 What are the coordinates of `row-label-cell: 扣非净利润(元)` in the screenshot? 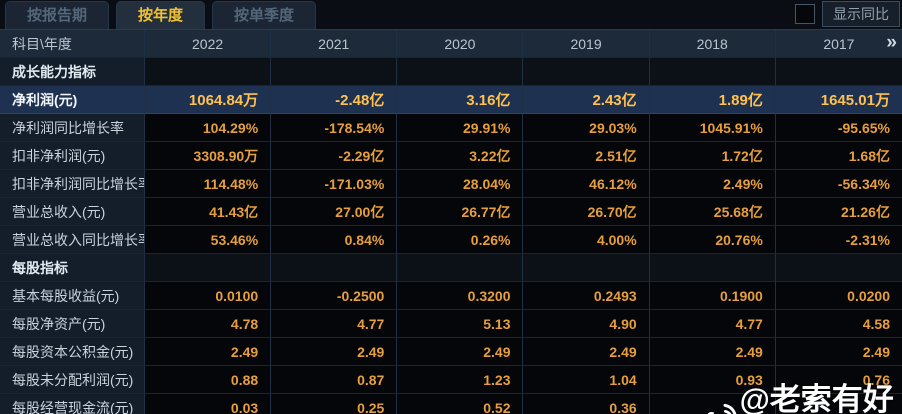 It's located at (72, 156).